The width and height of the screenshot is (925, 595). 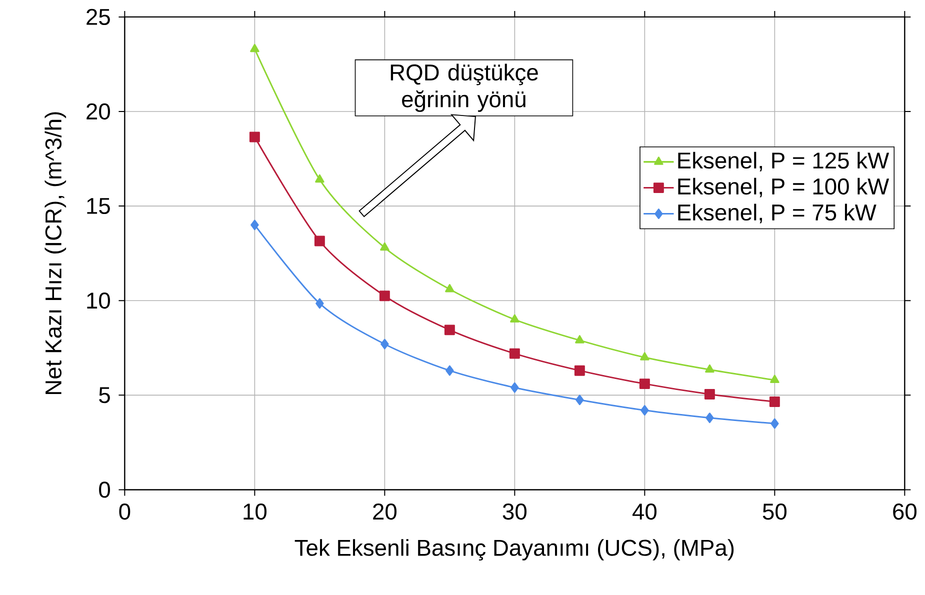 I want to click on legend-label: Eksenel, P = 125 kW, so click(x=784, y=162).